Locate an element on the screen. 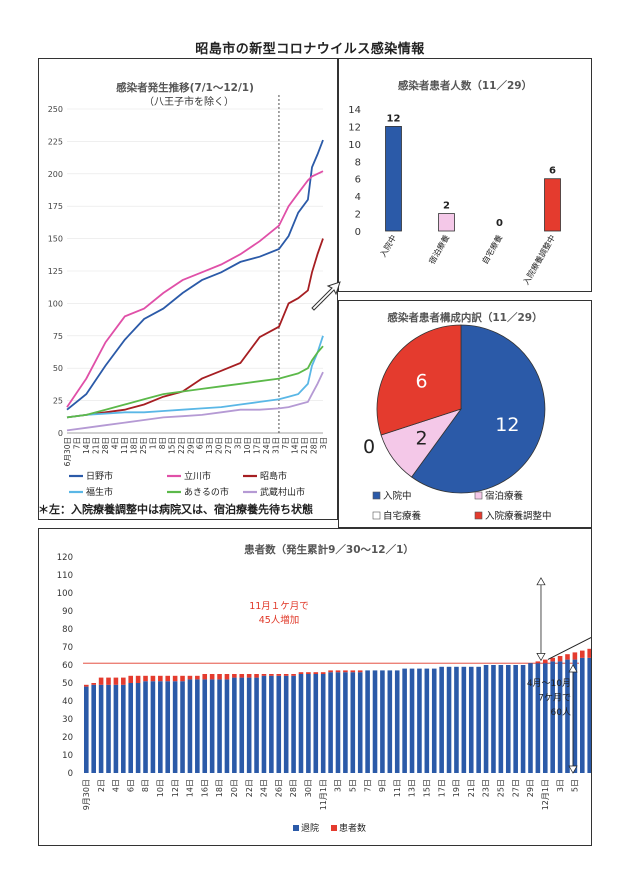 The image size is (620, 877). x-tick-label: 29日 is located at coordinates (190, 445).